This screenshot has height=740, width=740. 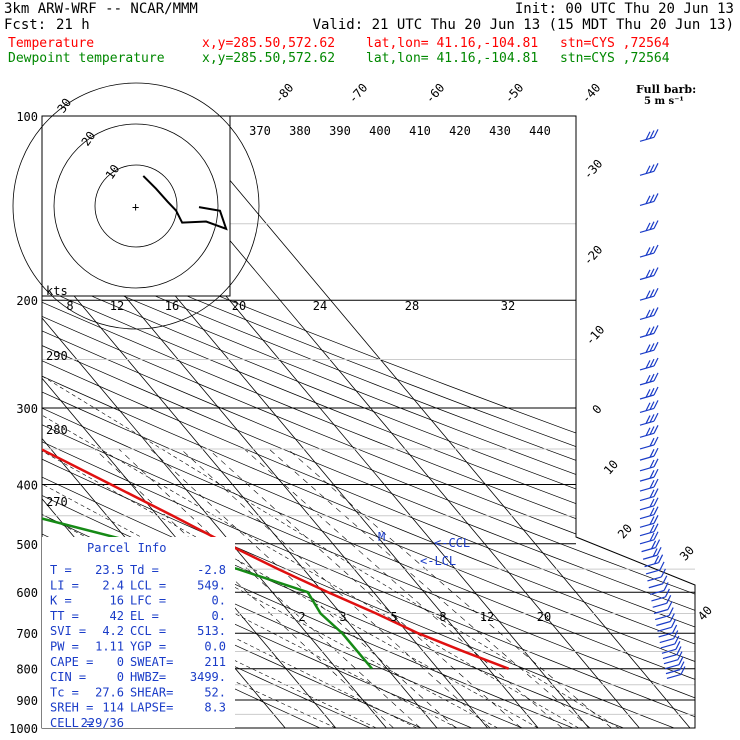 I want to click on mixing-ratio-bottom-label: 5, so click(x=393, y=617).